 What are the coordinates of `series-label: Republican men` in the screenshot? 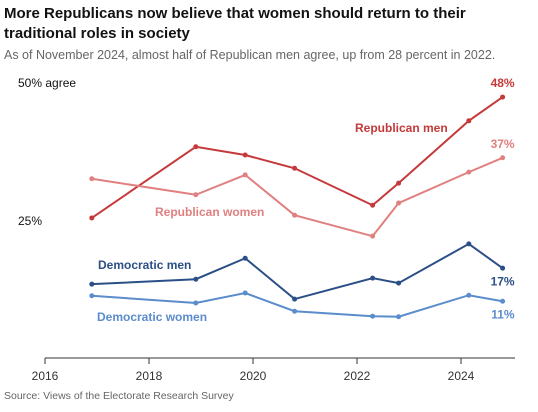 It's located at (401, 128).